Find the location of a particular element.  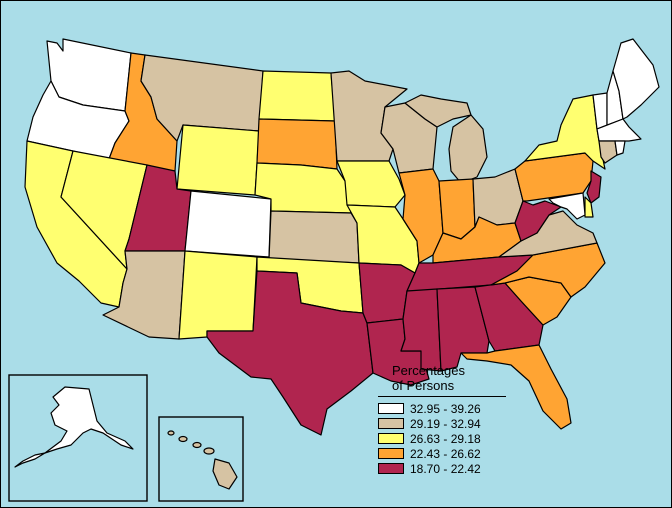

state-IA is located at coordinates (371, 184).